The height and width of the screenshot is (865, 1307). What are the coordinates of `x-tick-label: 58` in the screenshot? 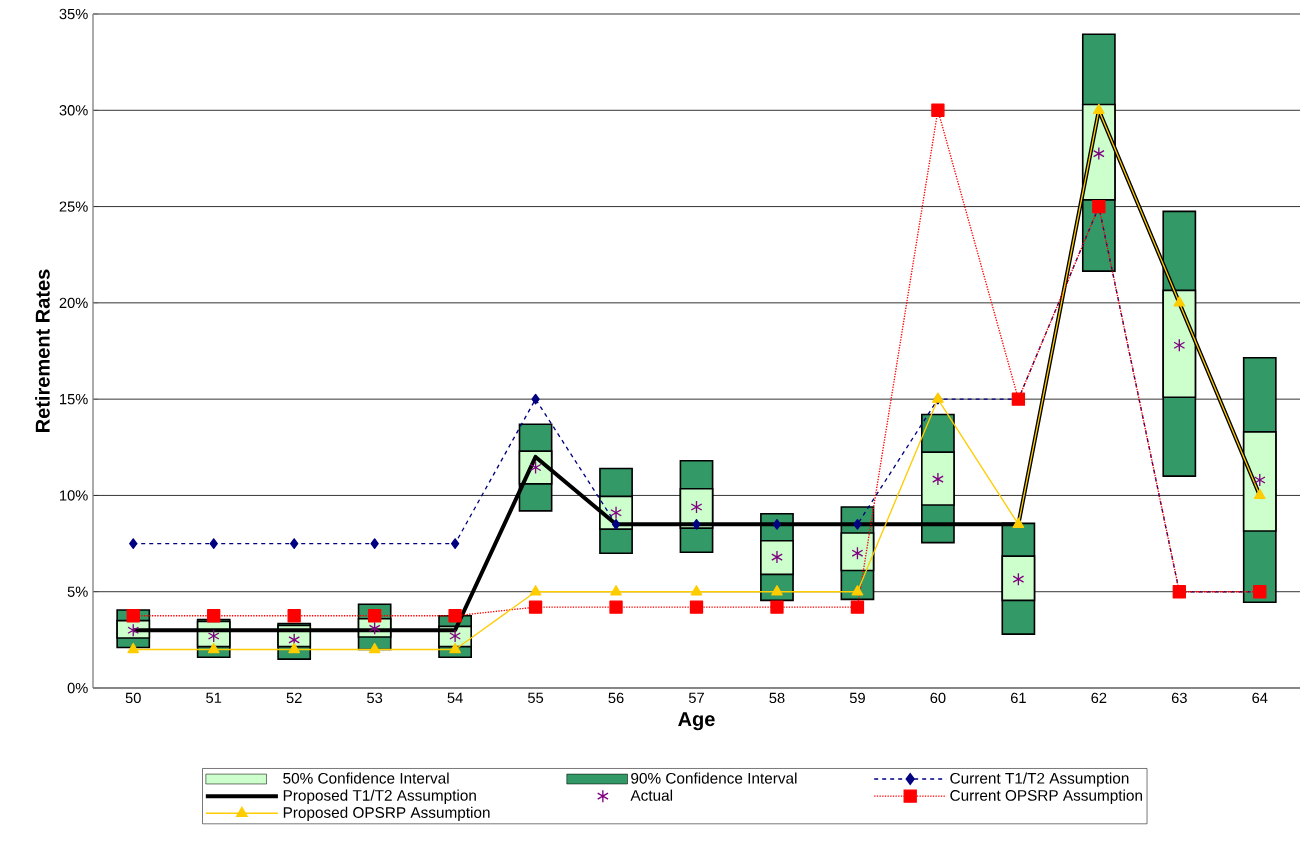 It's located at (777, 698).